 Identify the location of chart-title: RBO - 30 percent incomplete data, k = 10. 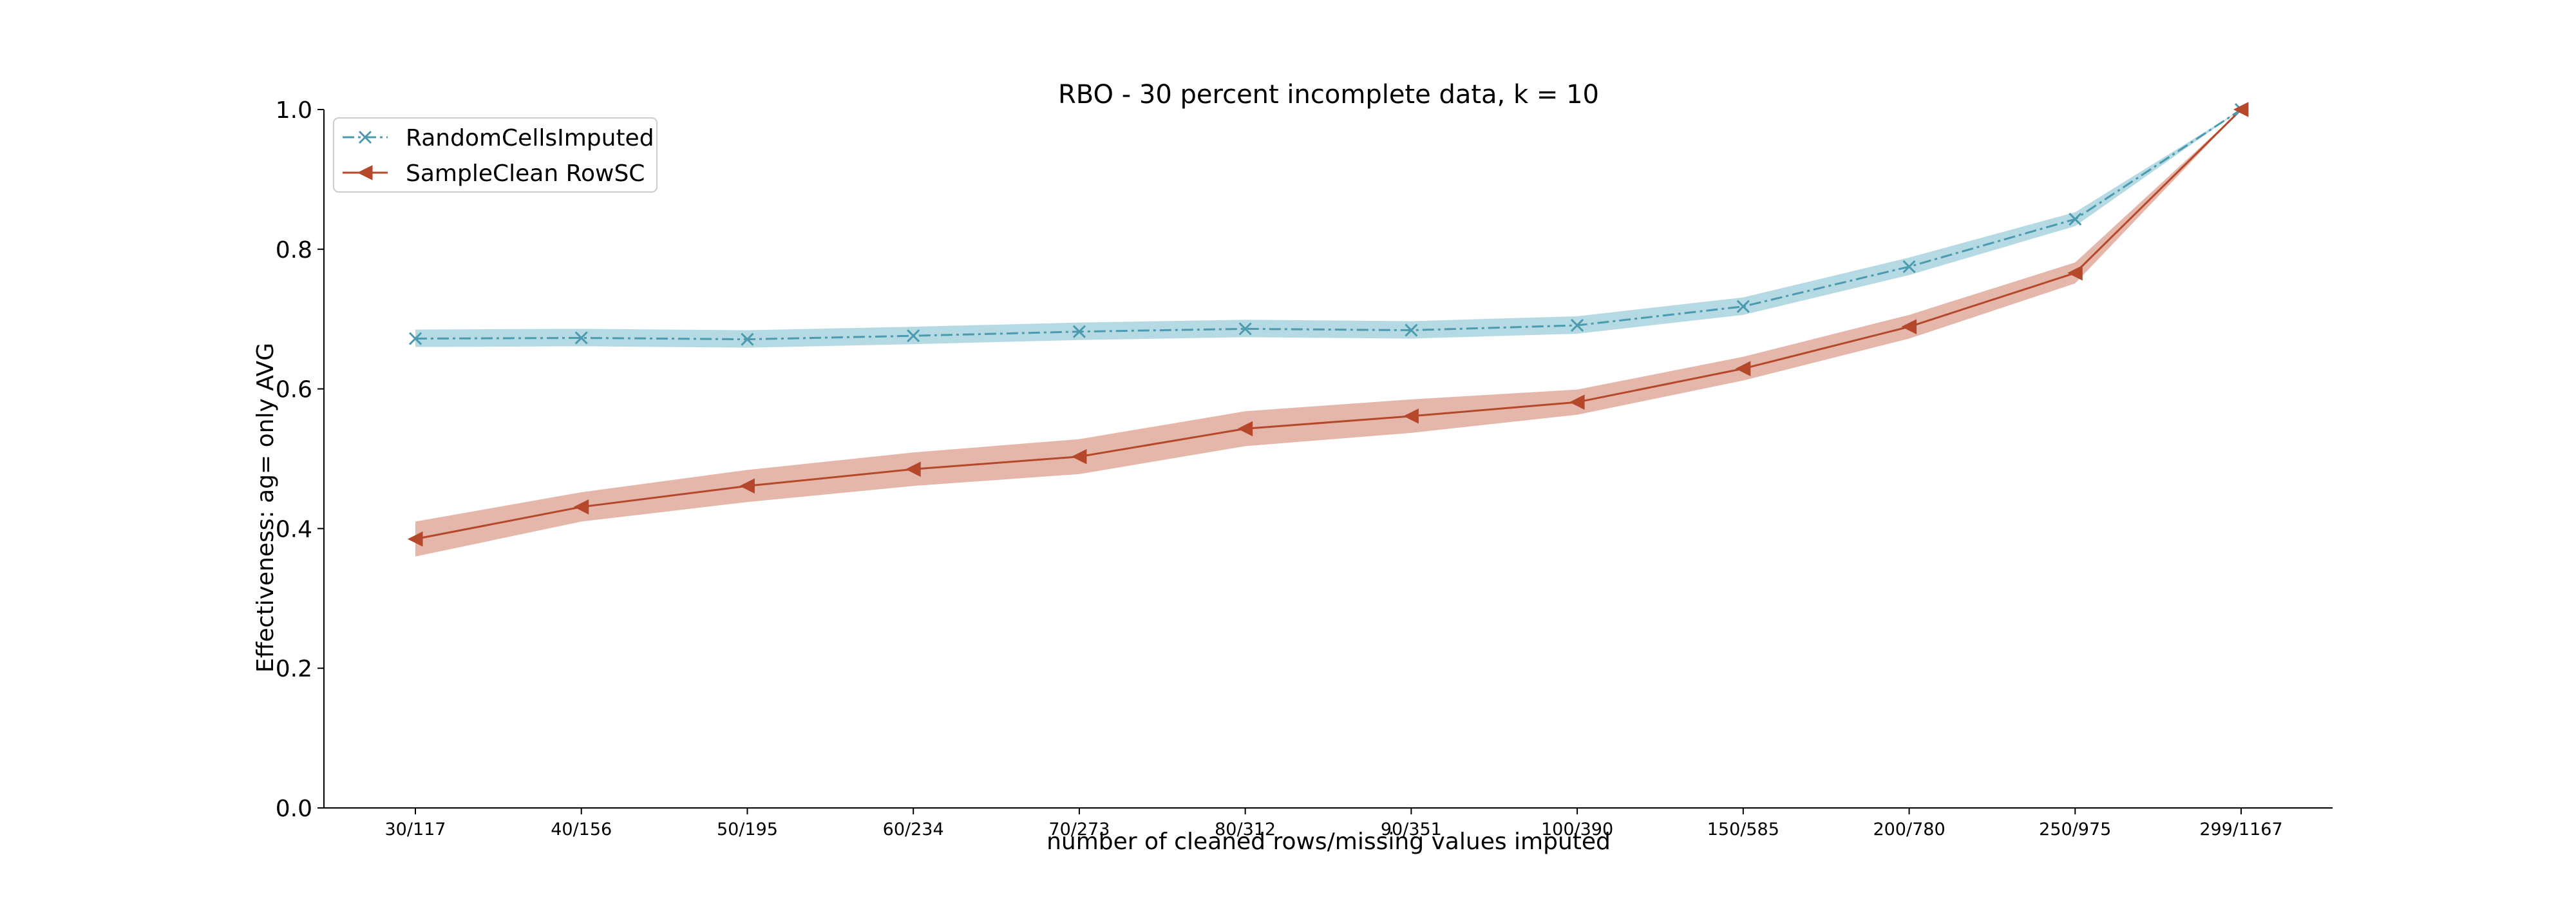
(1329, 95).